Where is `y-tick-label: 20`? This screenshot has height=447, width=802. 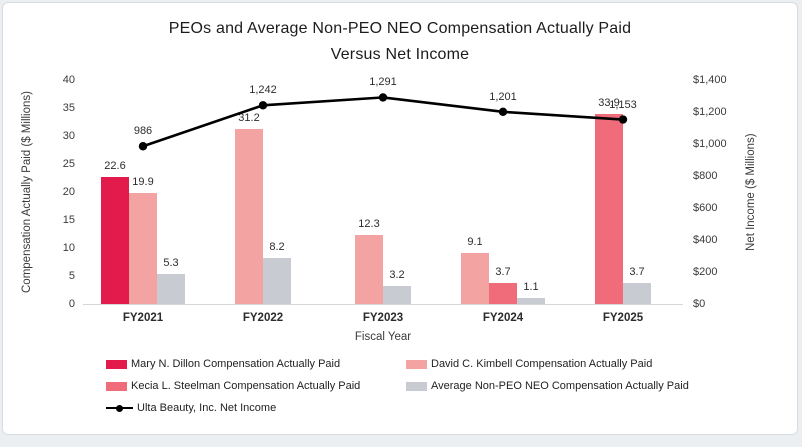 y-tick-label: 20 is located at coordinates (68, 192).